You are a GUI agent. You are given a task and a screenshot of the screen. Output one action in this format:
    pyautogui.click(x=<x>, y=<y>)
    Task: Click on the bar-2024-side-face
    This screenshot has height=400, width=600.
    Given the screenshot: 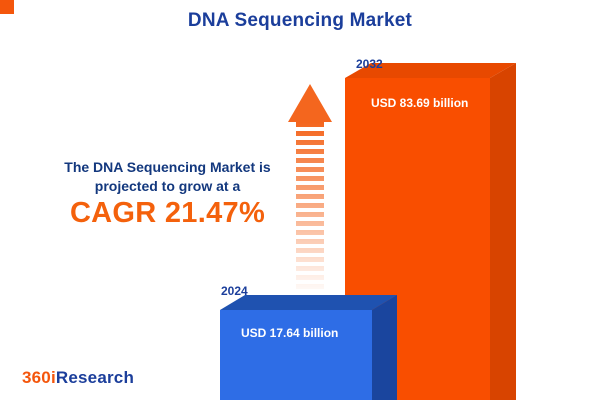 What is the action you would take?
    pyautogui.click(x=384, y=347)
    